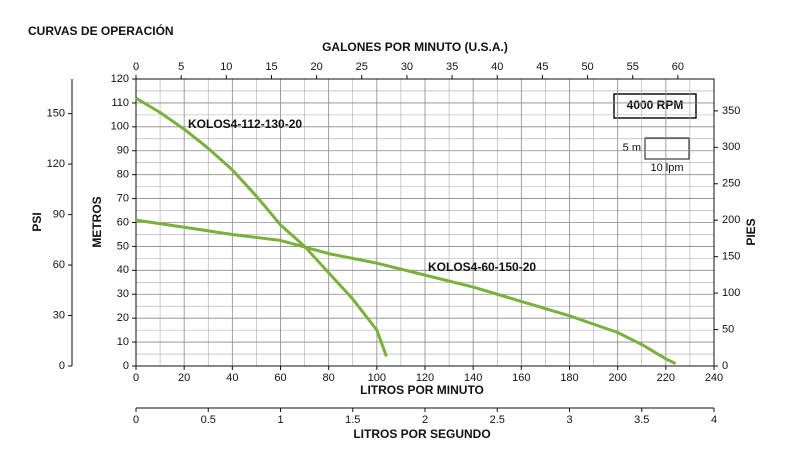  Describe the element at coordinates (666, 378) in the screenshot. I see `x-tick-label: 220` at that location.